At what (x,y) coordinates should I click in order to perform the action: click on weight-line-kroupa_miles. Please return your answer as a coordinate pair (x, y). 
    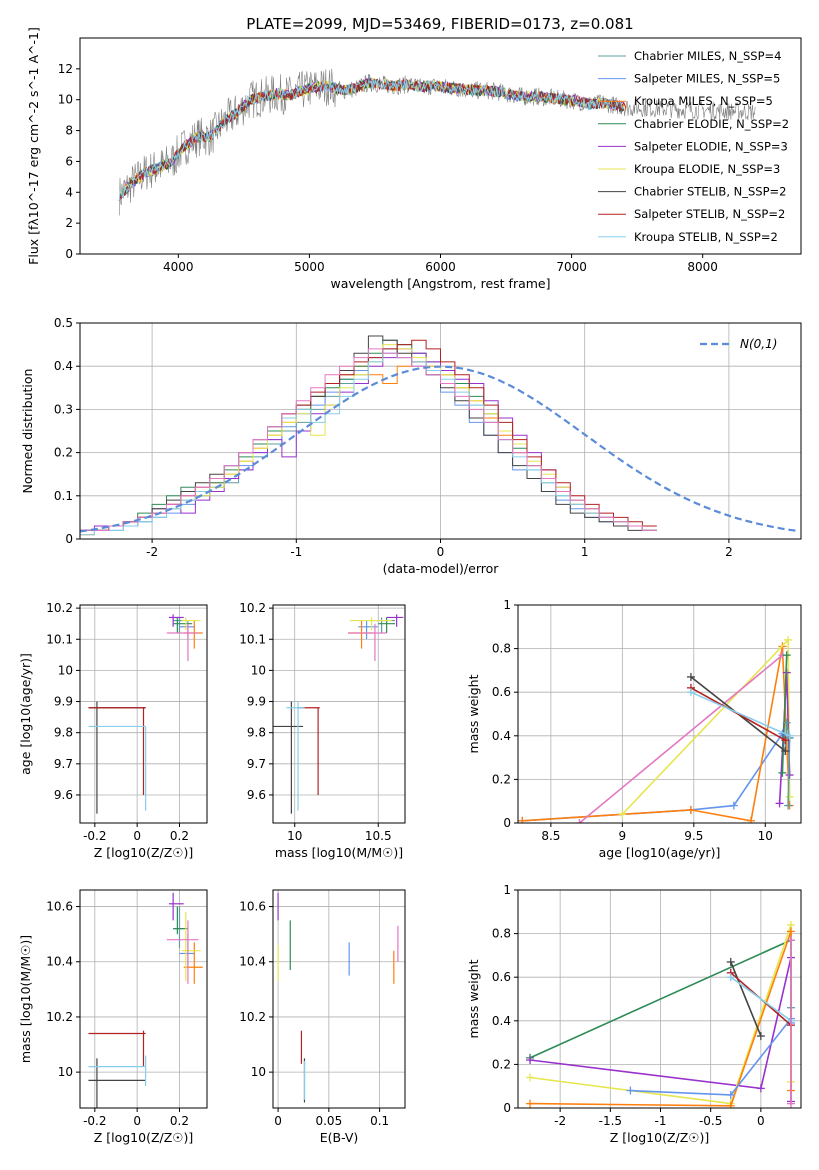
    Looking at the image, I should click on (656, 734).